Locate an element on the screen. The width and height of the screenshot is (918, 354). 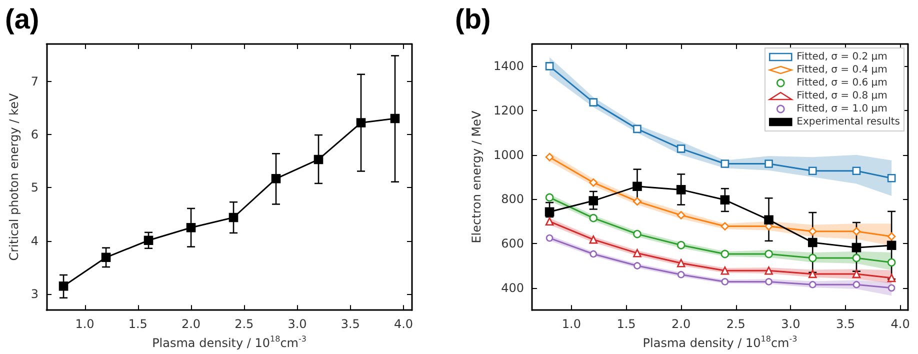
y-axis-title: Critical photon energy / keV is located at coordinates (14, 176).